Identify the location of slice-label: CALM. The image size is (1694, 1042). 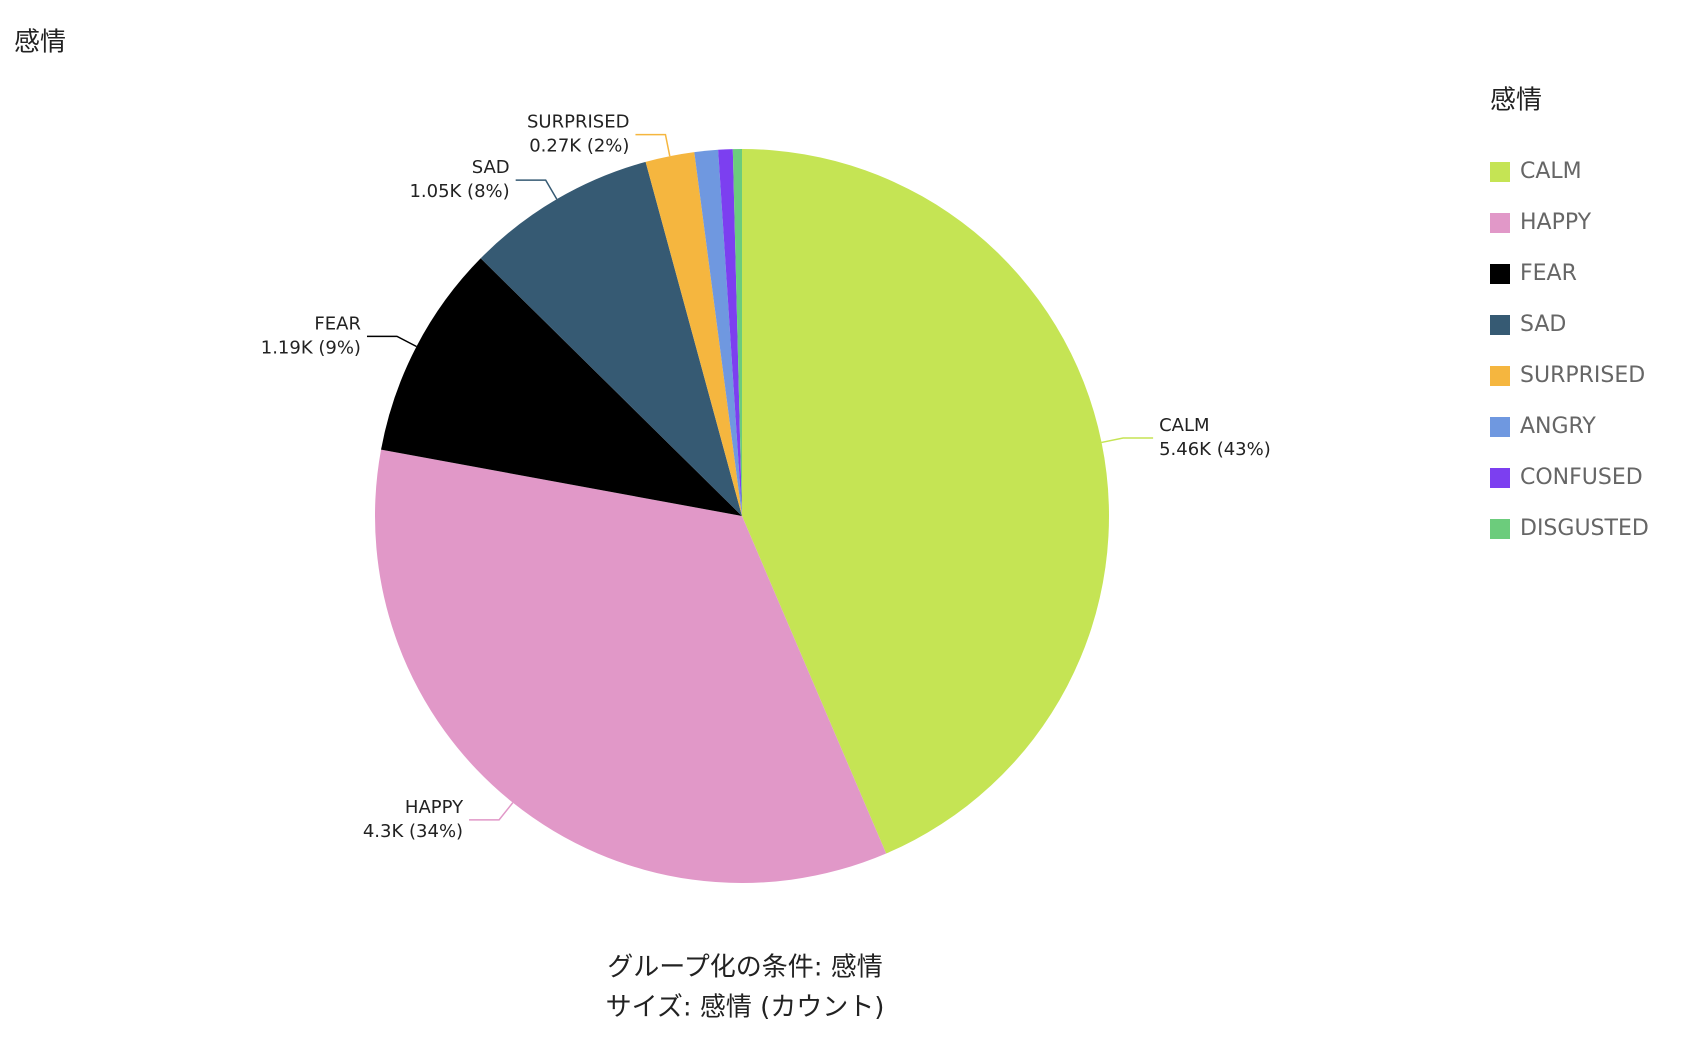
(1184, 425).